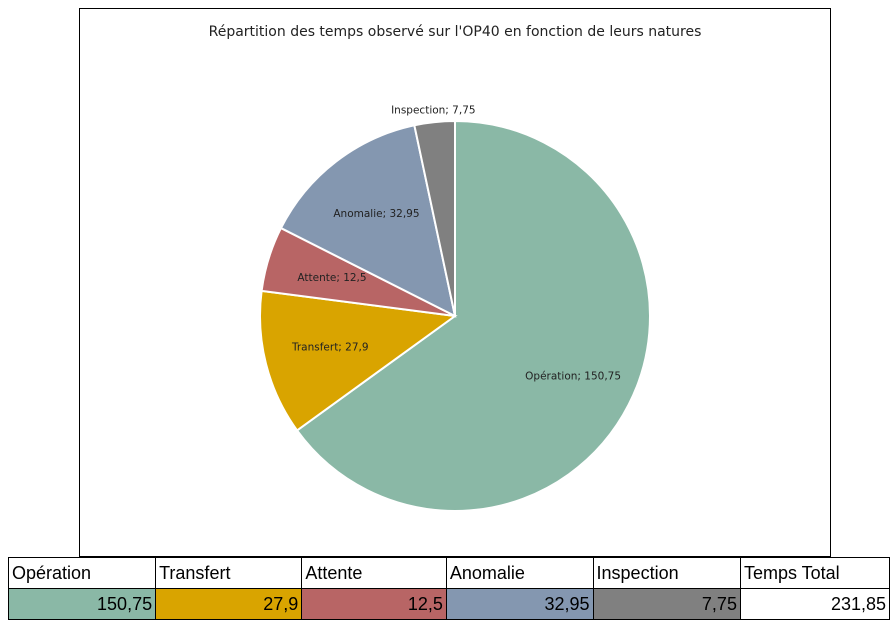  What do you see at coordinates (666, 573) in the screenshot?
I see `header-cell: Inspection` at bounding box center [666, 573].